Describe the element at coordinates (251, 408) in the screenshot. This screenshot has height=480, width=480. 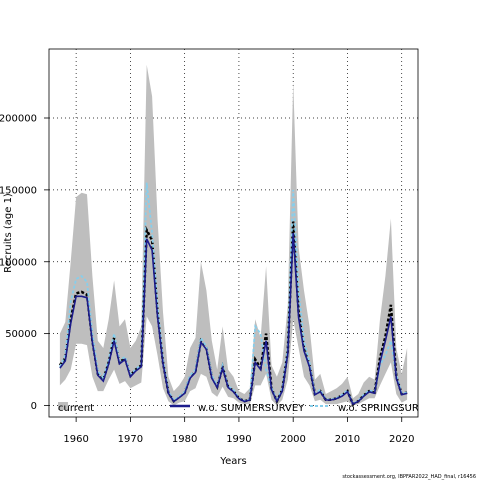
I see `legend-label-summersurvey: w.o. SUMMERSURVEY` at that location.